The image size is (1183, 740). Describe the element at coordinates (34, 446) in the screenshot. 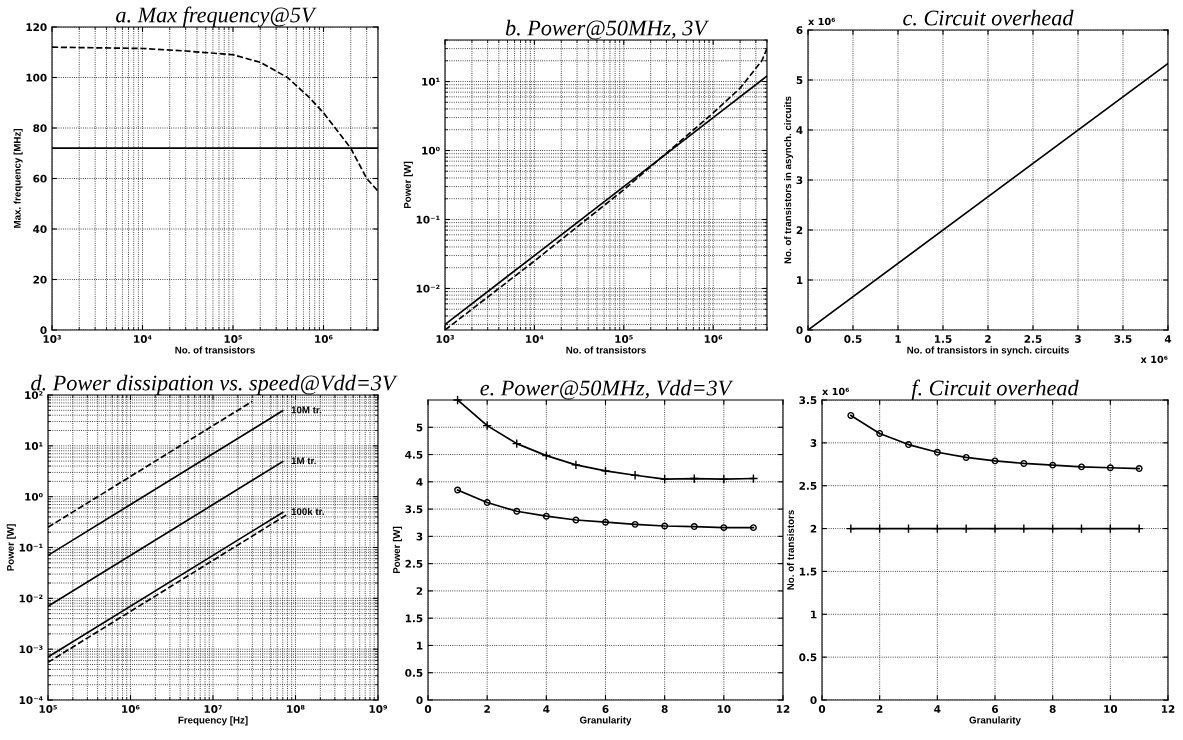

I see `y-tick-label: 10¹` at that location.